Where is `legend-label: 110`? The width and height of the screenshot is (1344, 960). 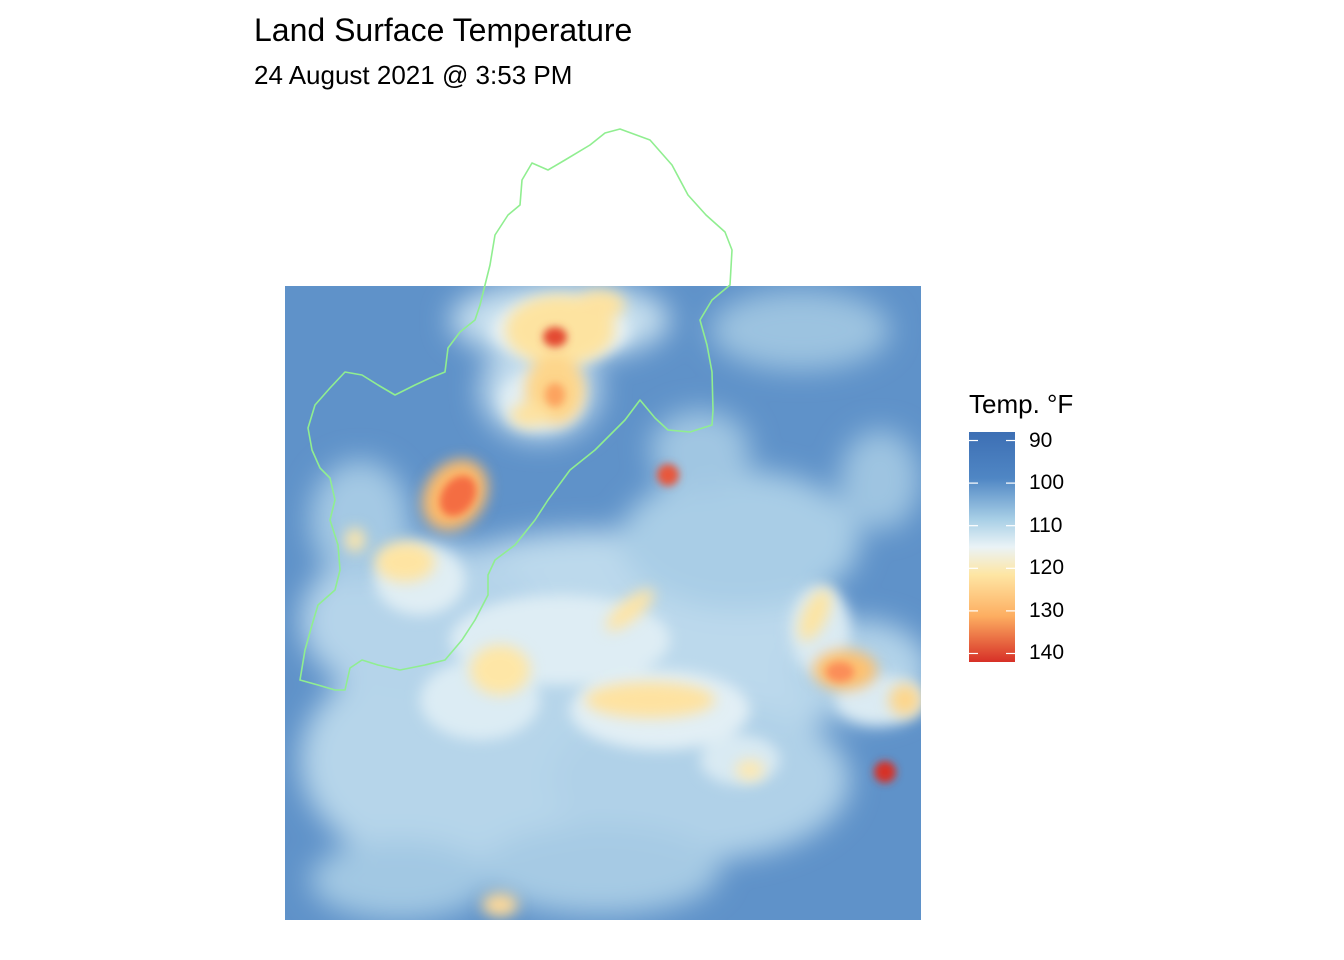
legend-label: 110 is located at coordinates (1045, 526).